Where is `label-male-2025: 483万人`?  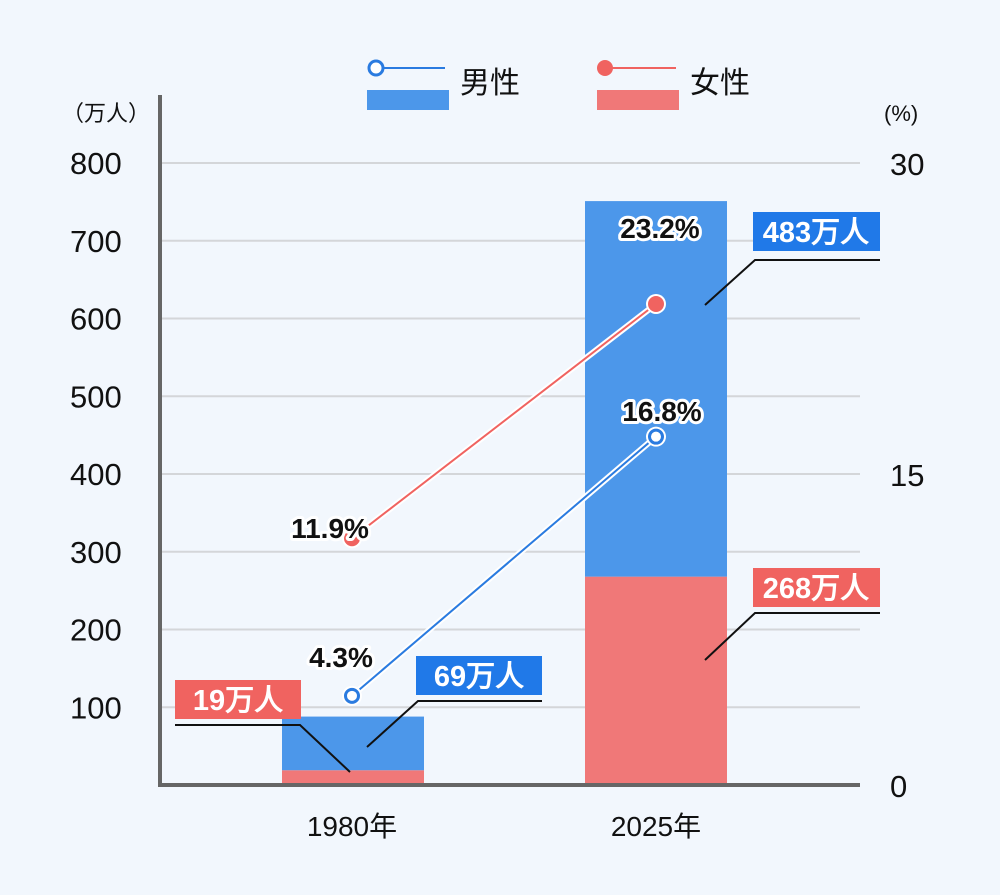
label-male-2025: 483万人 is located at coordinates (792, 259).